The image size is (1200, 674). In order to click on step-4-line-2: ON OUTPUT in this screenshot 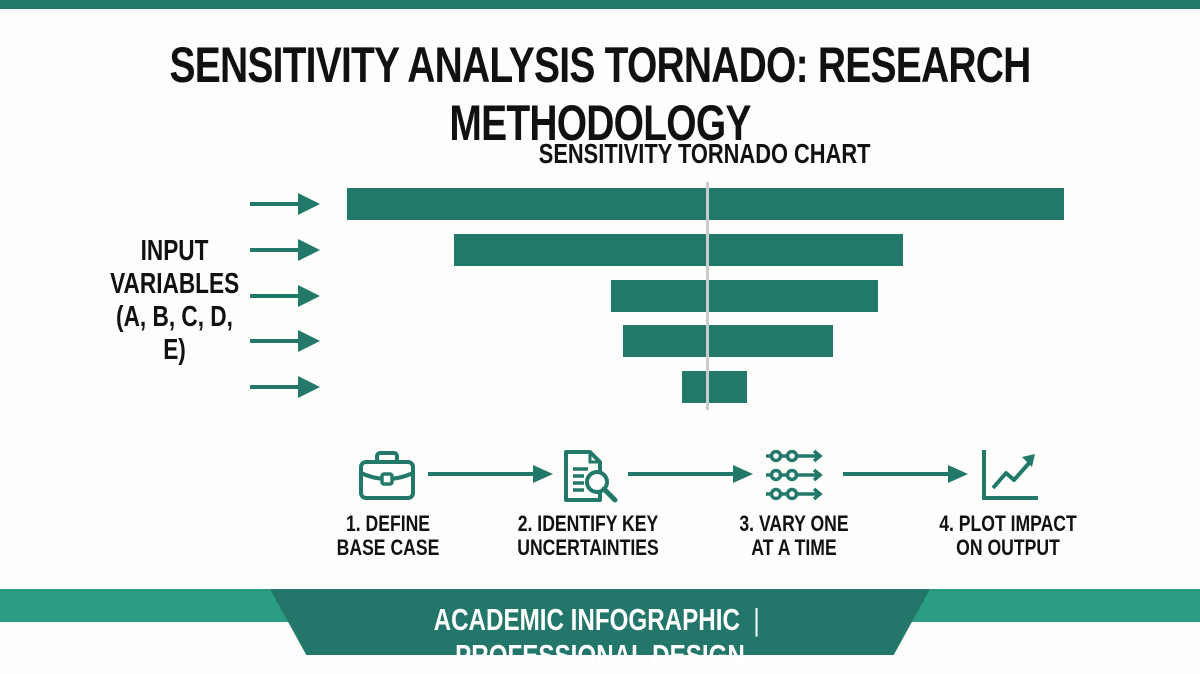, I will do `click(1008, 547)`.